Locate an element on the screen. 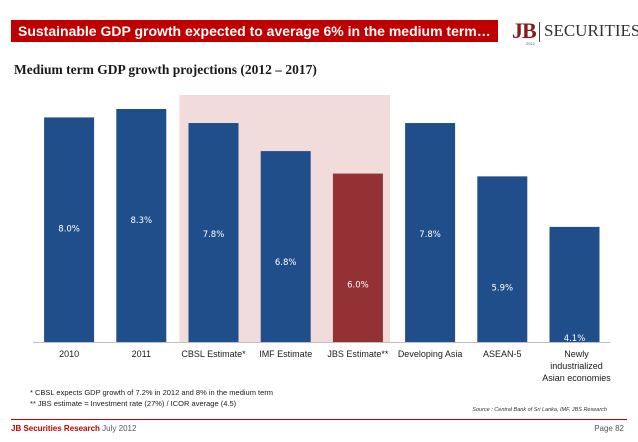 The height and width of the screenshot is (442, 638). logo-jb-mark: JB is located at coordinates (524, 30).